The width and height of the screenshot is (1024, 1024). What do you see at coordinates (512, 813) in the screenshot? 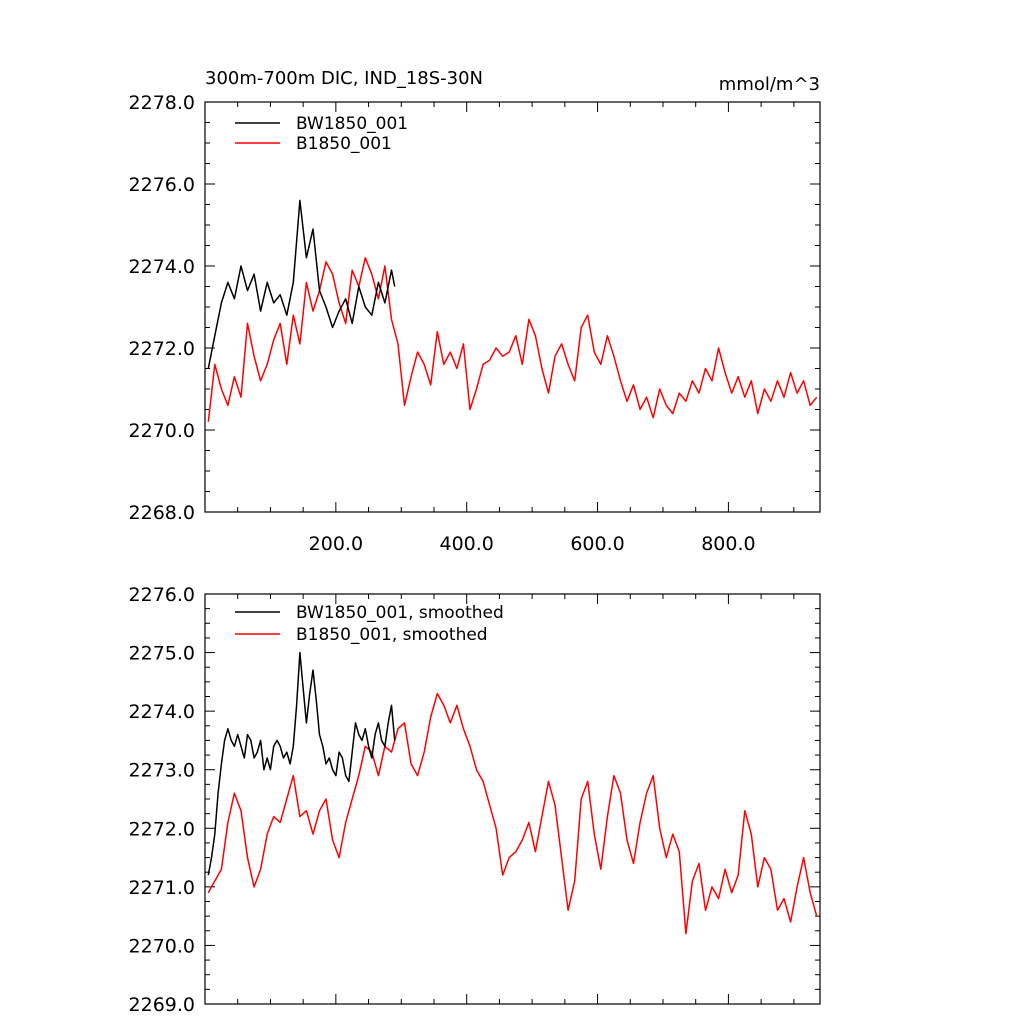
I see `bottom-series-line-b1850` at bounding box center [512, 813].